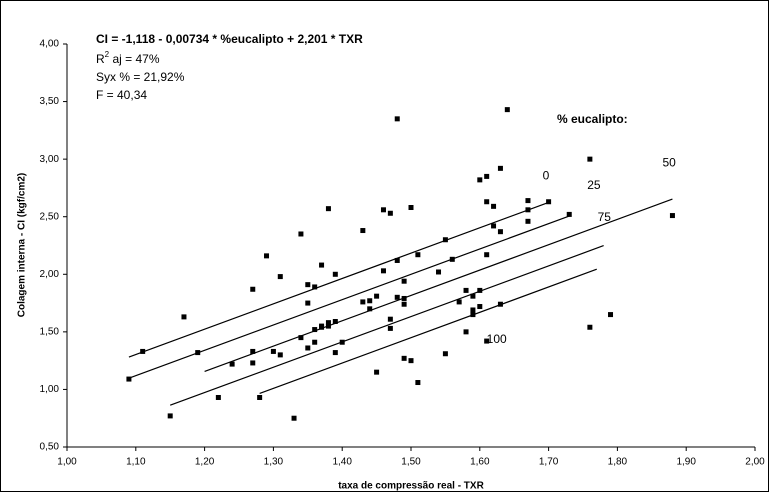 The height and width of the screenshot is (493, 770). What do you see at coordinates (107, 54) in the screenshot?
I see `r2-sup: 2` at bounding box center [107, 54].